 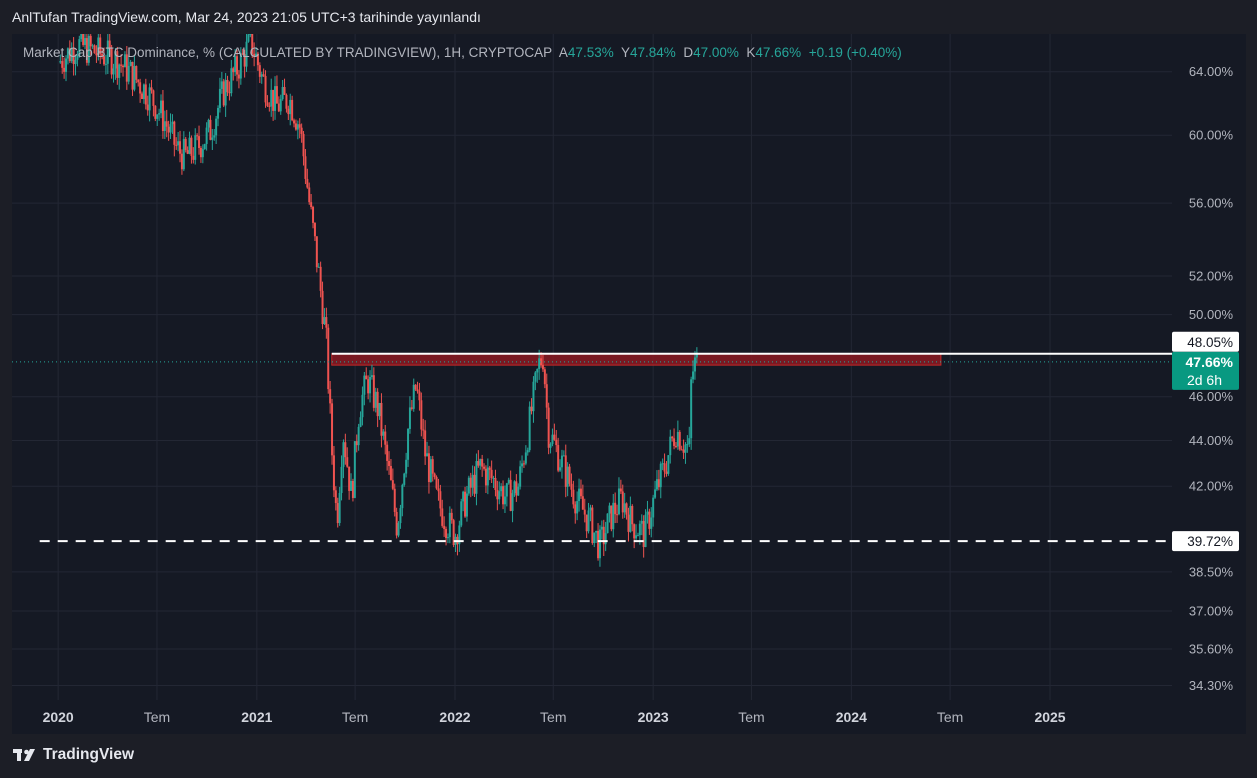 I want to click on resistance-zone, so click(x=636, y=359).